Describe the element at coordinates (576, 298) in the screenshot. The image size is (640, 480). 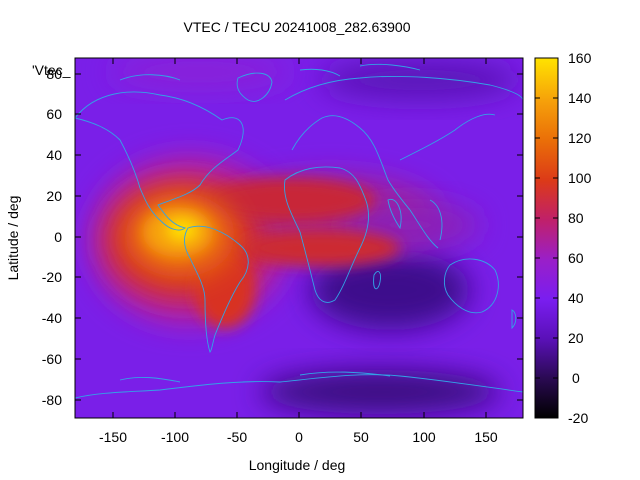
I see `colorbar-tick-label: 40` at that location.